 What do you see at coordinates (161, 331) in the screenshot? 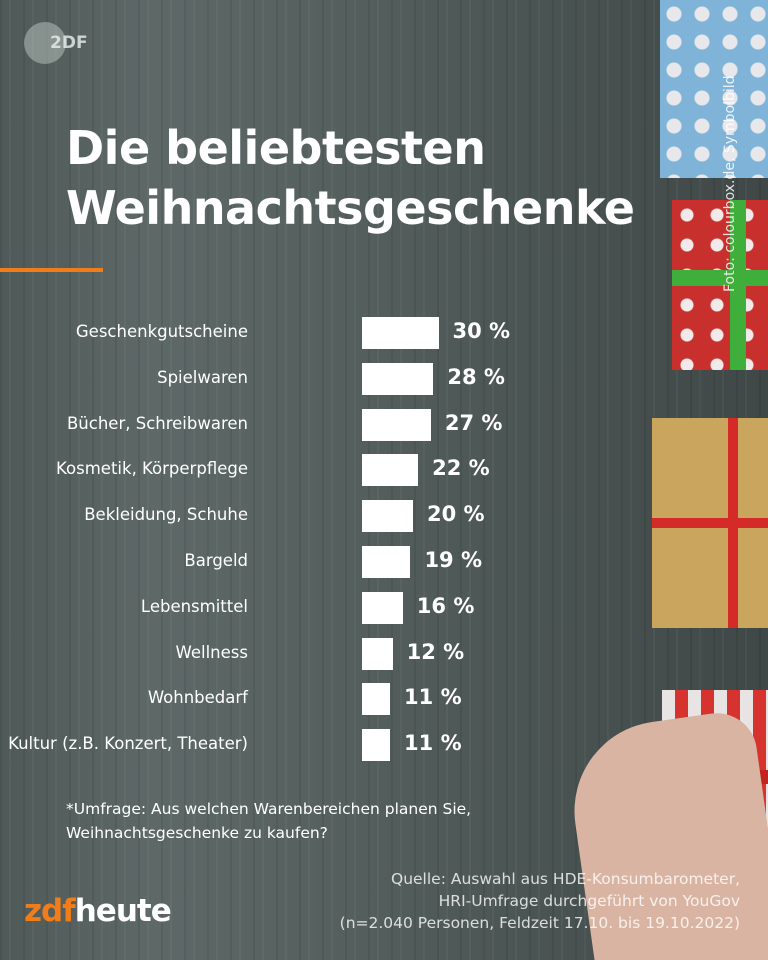
I see `category-label: Geschenkgutscheine` at bounding box center [161, 331].